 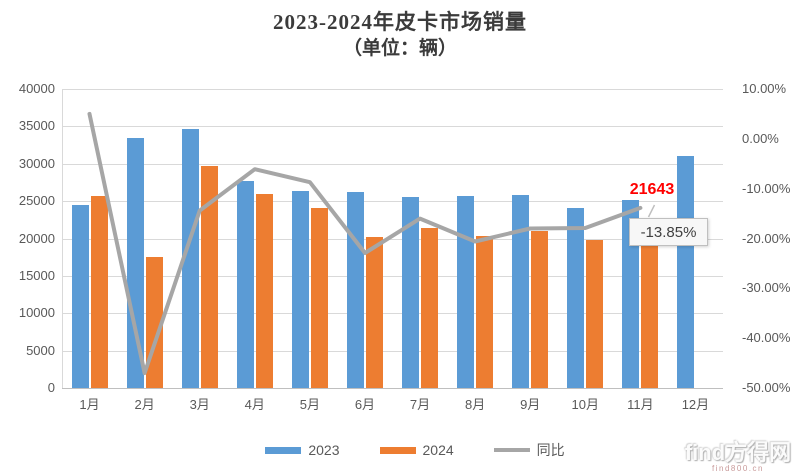 What do you see at coordinates (392, 388) in the screenshot?
I see `x-axis-line` at bounding box center [392, 388].